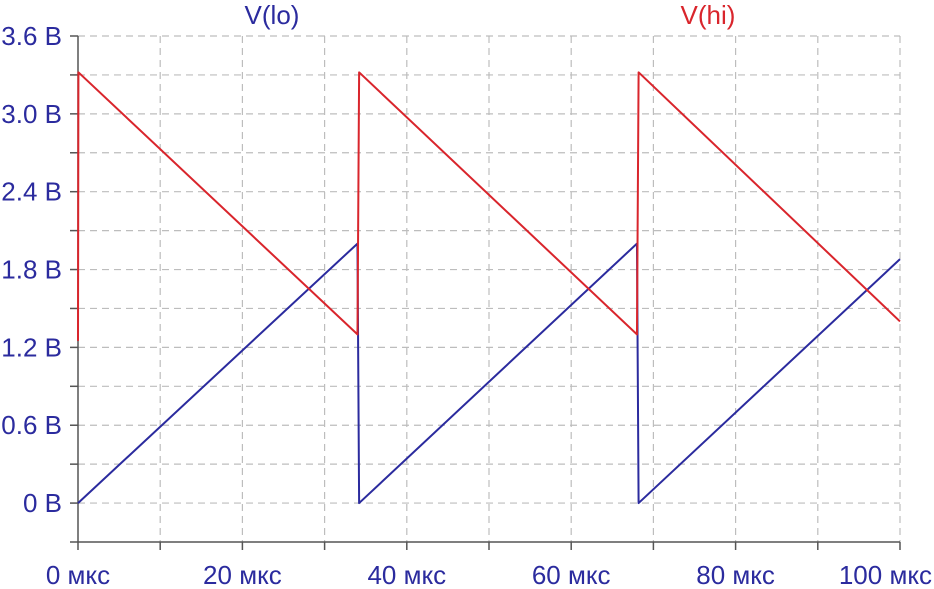 This screenshot has width=934, height=589. What do you see at coordinates (735, 574) in the screenshot?
I see `x-tick-label: 80 мкс` at bounding box center [735, 574].